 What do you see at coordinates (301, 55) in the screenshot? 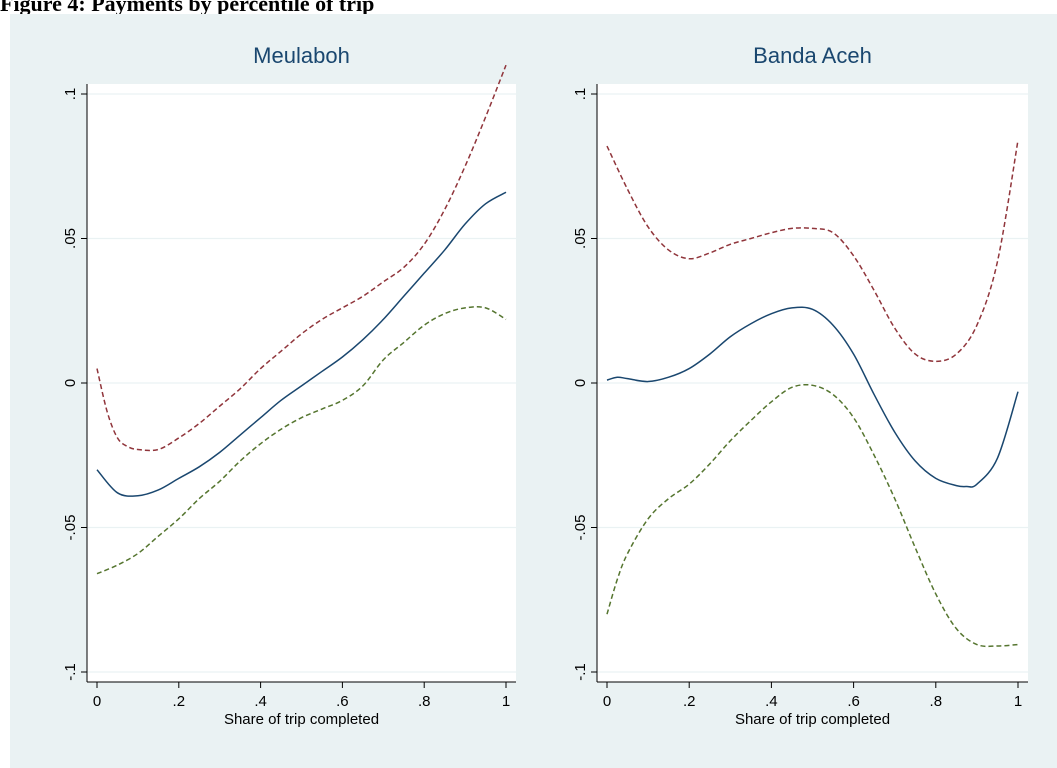
I see `panel-title: Meulaboh` at bounding box center [301, 55].